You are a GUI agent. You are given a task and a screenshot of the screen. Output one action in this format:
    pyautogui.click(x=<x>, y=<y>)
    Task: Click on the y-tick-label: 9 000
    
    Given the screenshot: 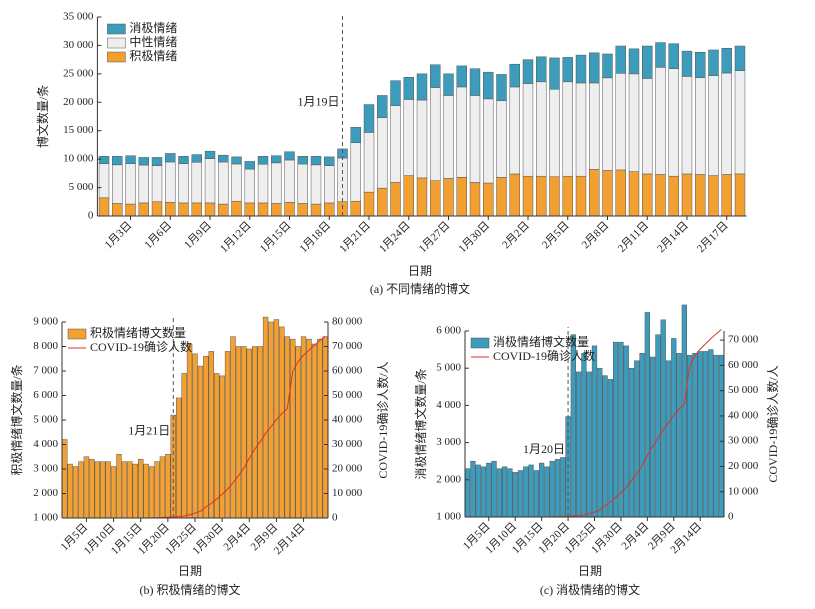 What is the action you would take?
    pyautogui.click(x=45, y=322)
    